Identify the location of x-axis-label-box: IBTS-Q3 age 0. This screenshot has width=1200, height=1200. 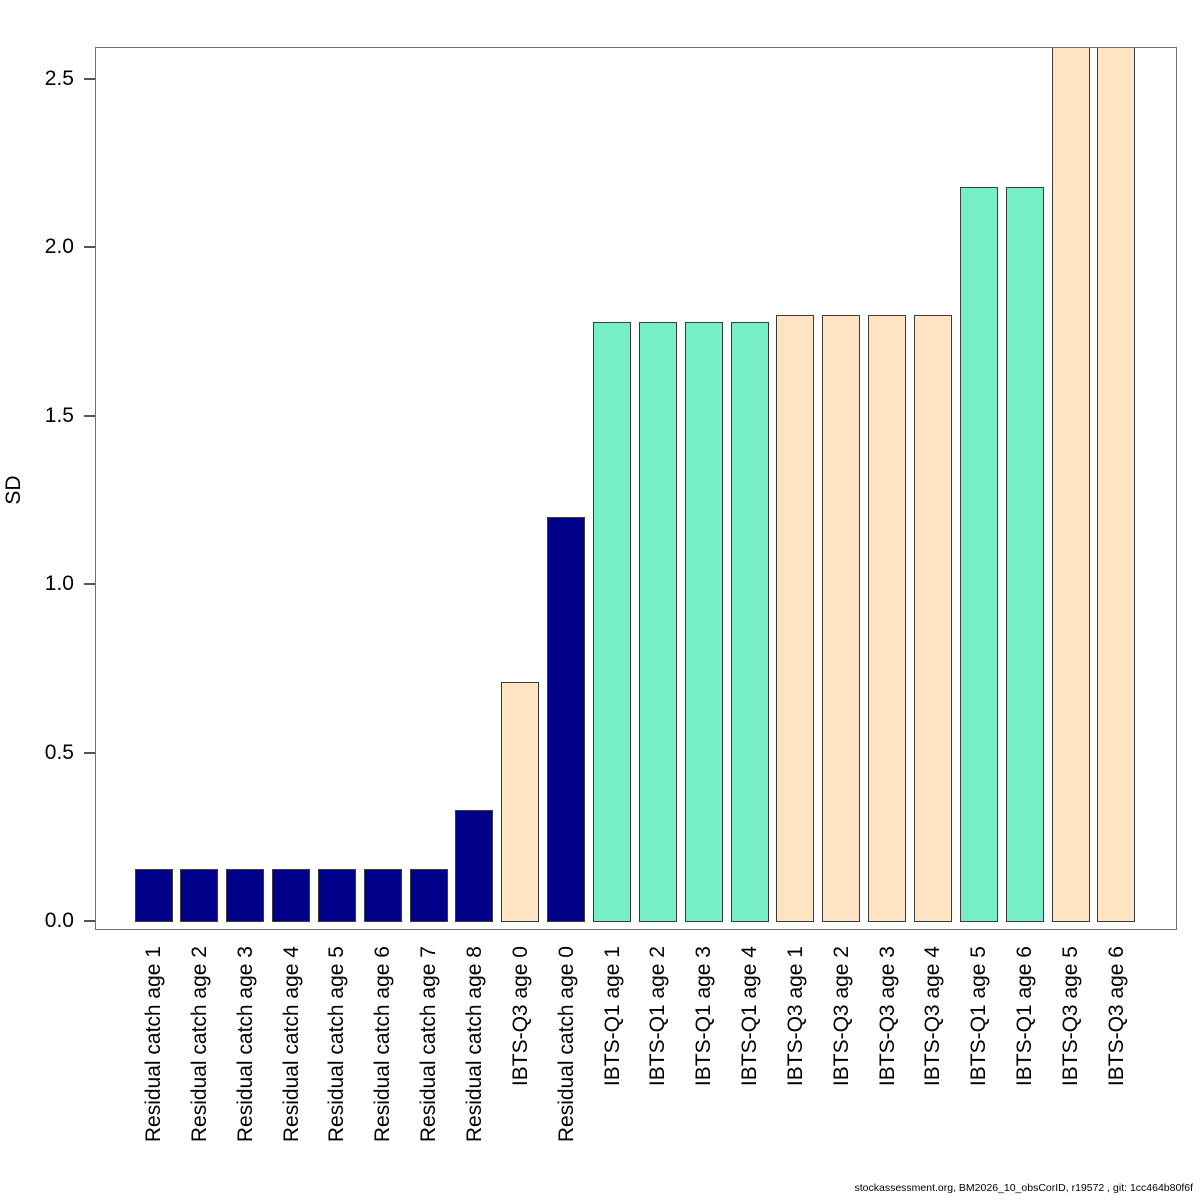
(521, 1053).